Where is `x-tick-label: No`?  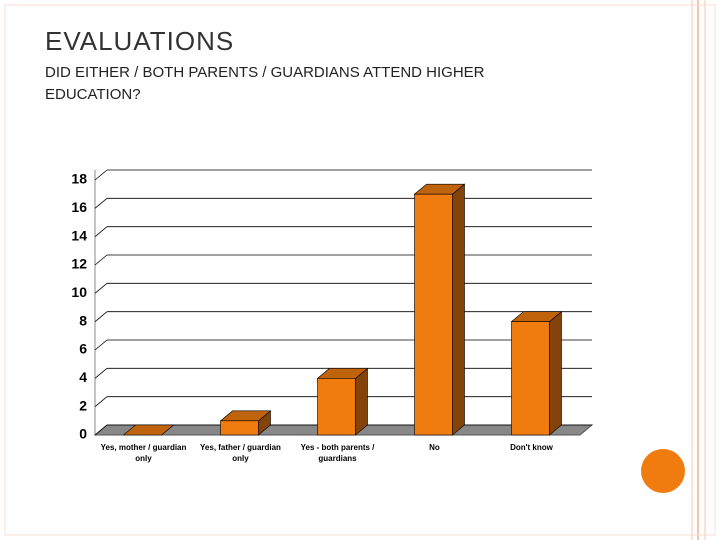
x-tick-label: No is located at coordinates (434, 447).